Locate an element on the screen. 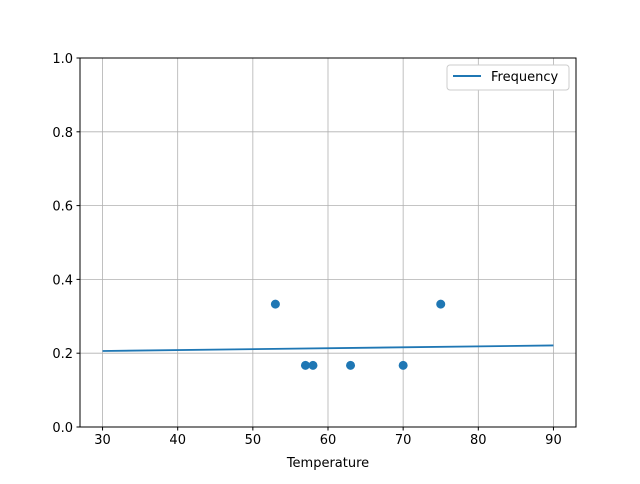 This screenshot has width=640, height=484. x-tick-label: 90 is located at coordinates (553, 440).